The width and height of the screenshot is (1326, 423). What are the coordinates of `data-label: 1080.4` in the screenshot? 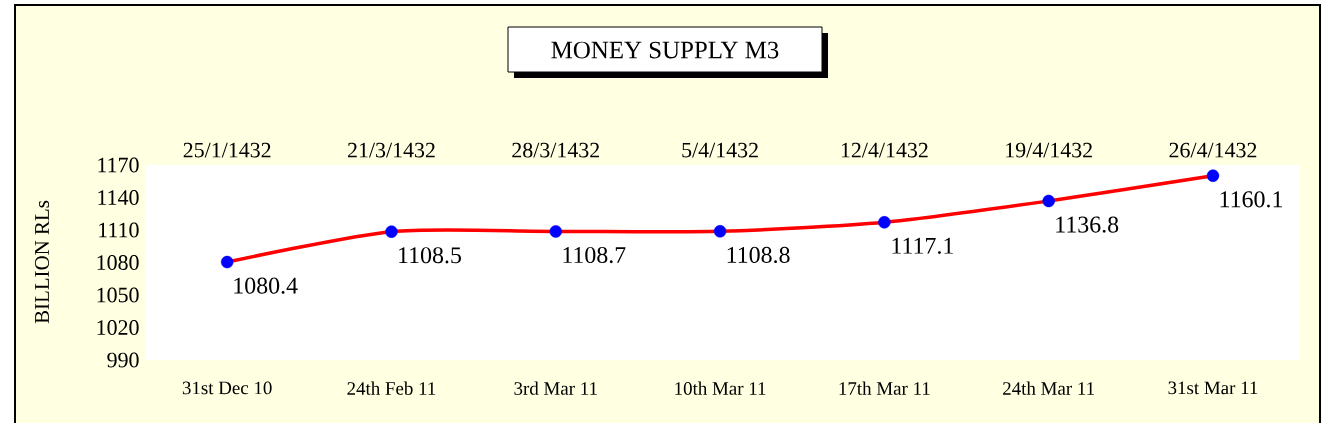 It's located at (266, 285).